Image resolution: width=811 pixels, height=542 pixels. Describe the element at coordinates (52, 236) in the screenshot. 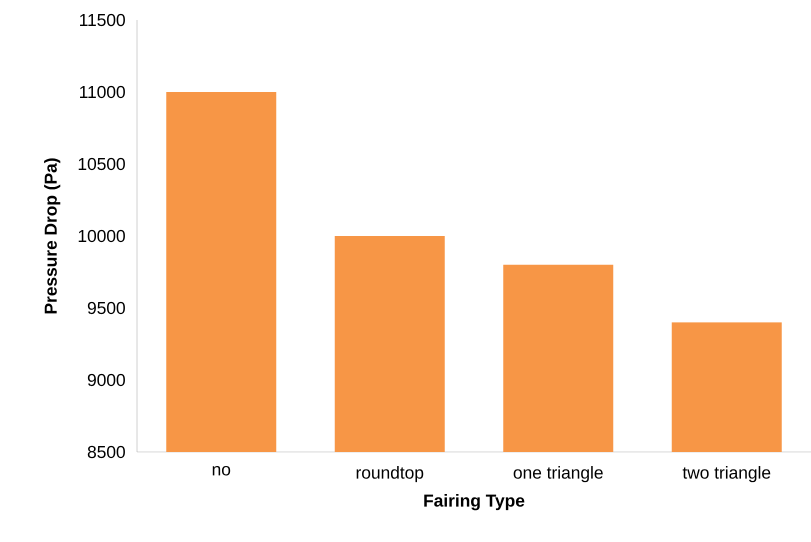

I see `y-axis-title: Pressure Drop (Pa)` at that location.